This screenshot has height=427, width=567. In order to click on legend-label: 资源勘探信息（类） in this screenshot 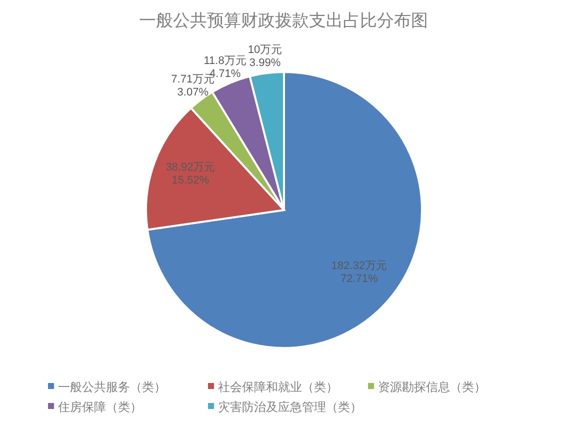, I will do `click(432, 387)`.